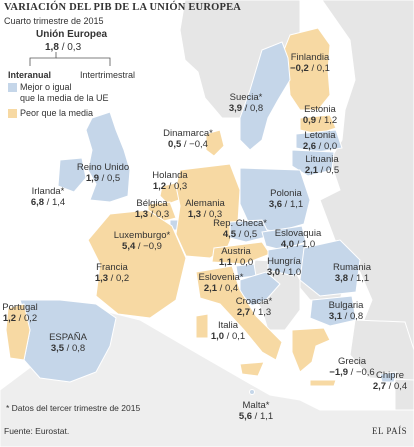  I want to click on region-austria, so click(241, 253).